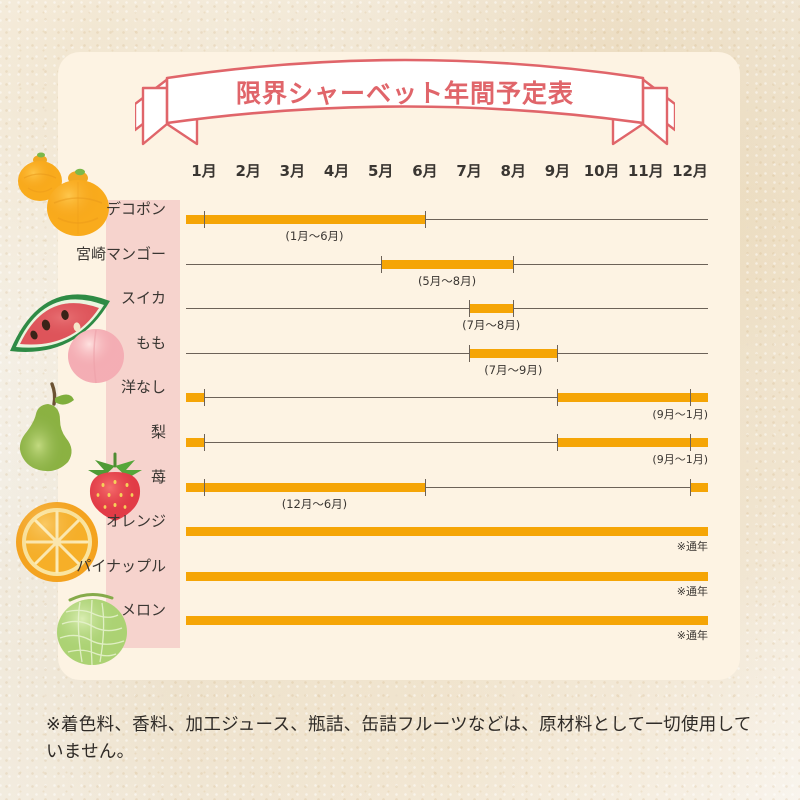  Describe the element at coordinates (513, 171) in the screenshot. I see `month-header: 8月` at that location.